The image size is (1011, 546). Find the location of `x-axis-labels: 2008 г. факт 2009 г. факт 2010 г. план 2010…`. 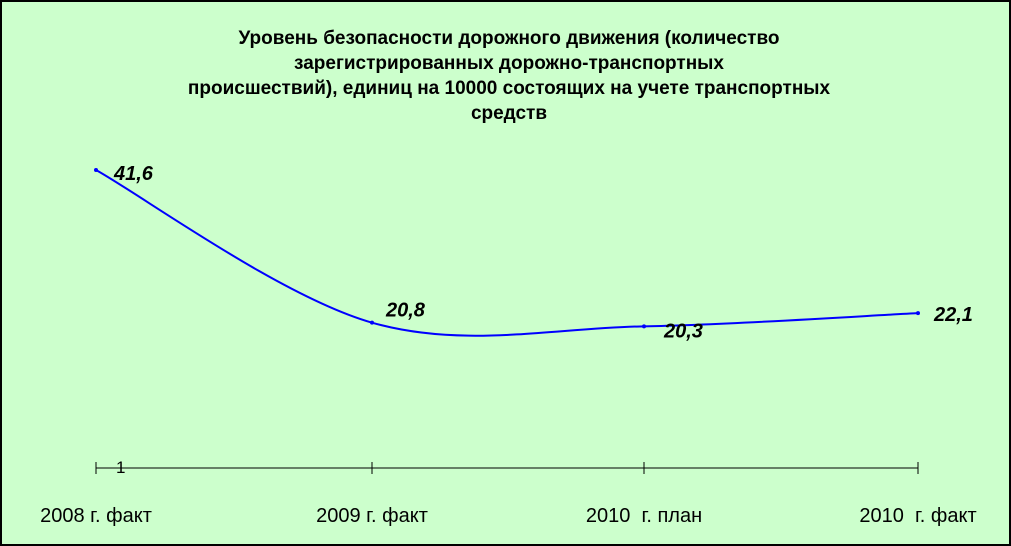

x-axis-labels: 2008 г. факт 2009 г. факт 2010 г. план 2010… is located at coordinates (508, 516).